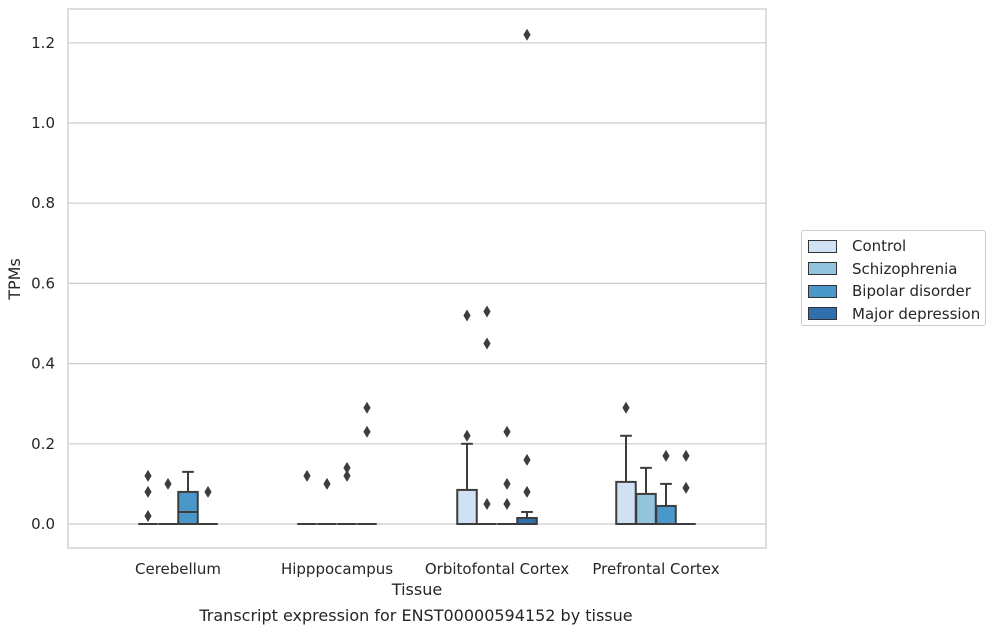  I want to click on y-tick-label: 0.8, so click(43, 203).